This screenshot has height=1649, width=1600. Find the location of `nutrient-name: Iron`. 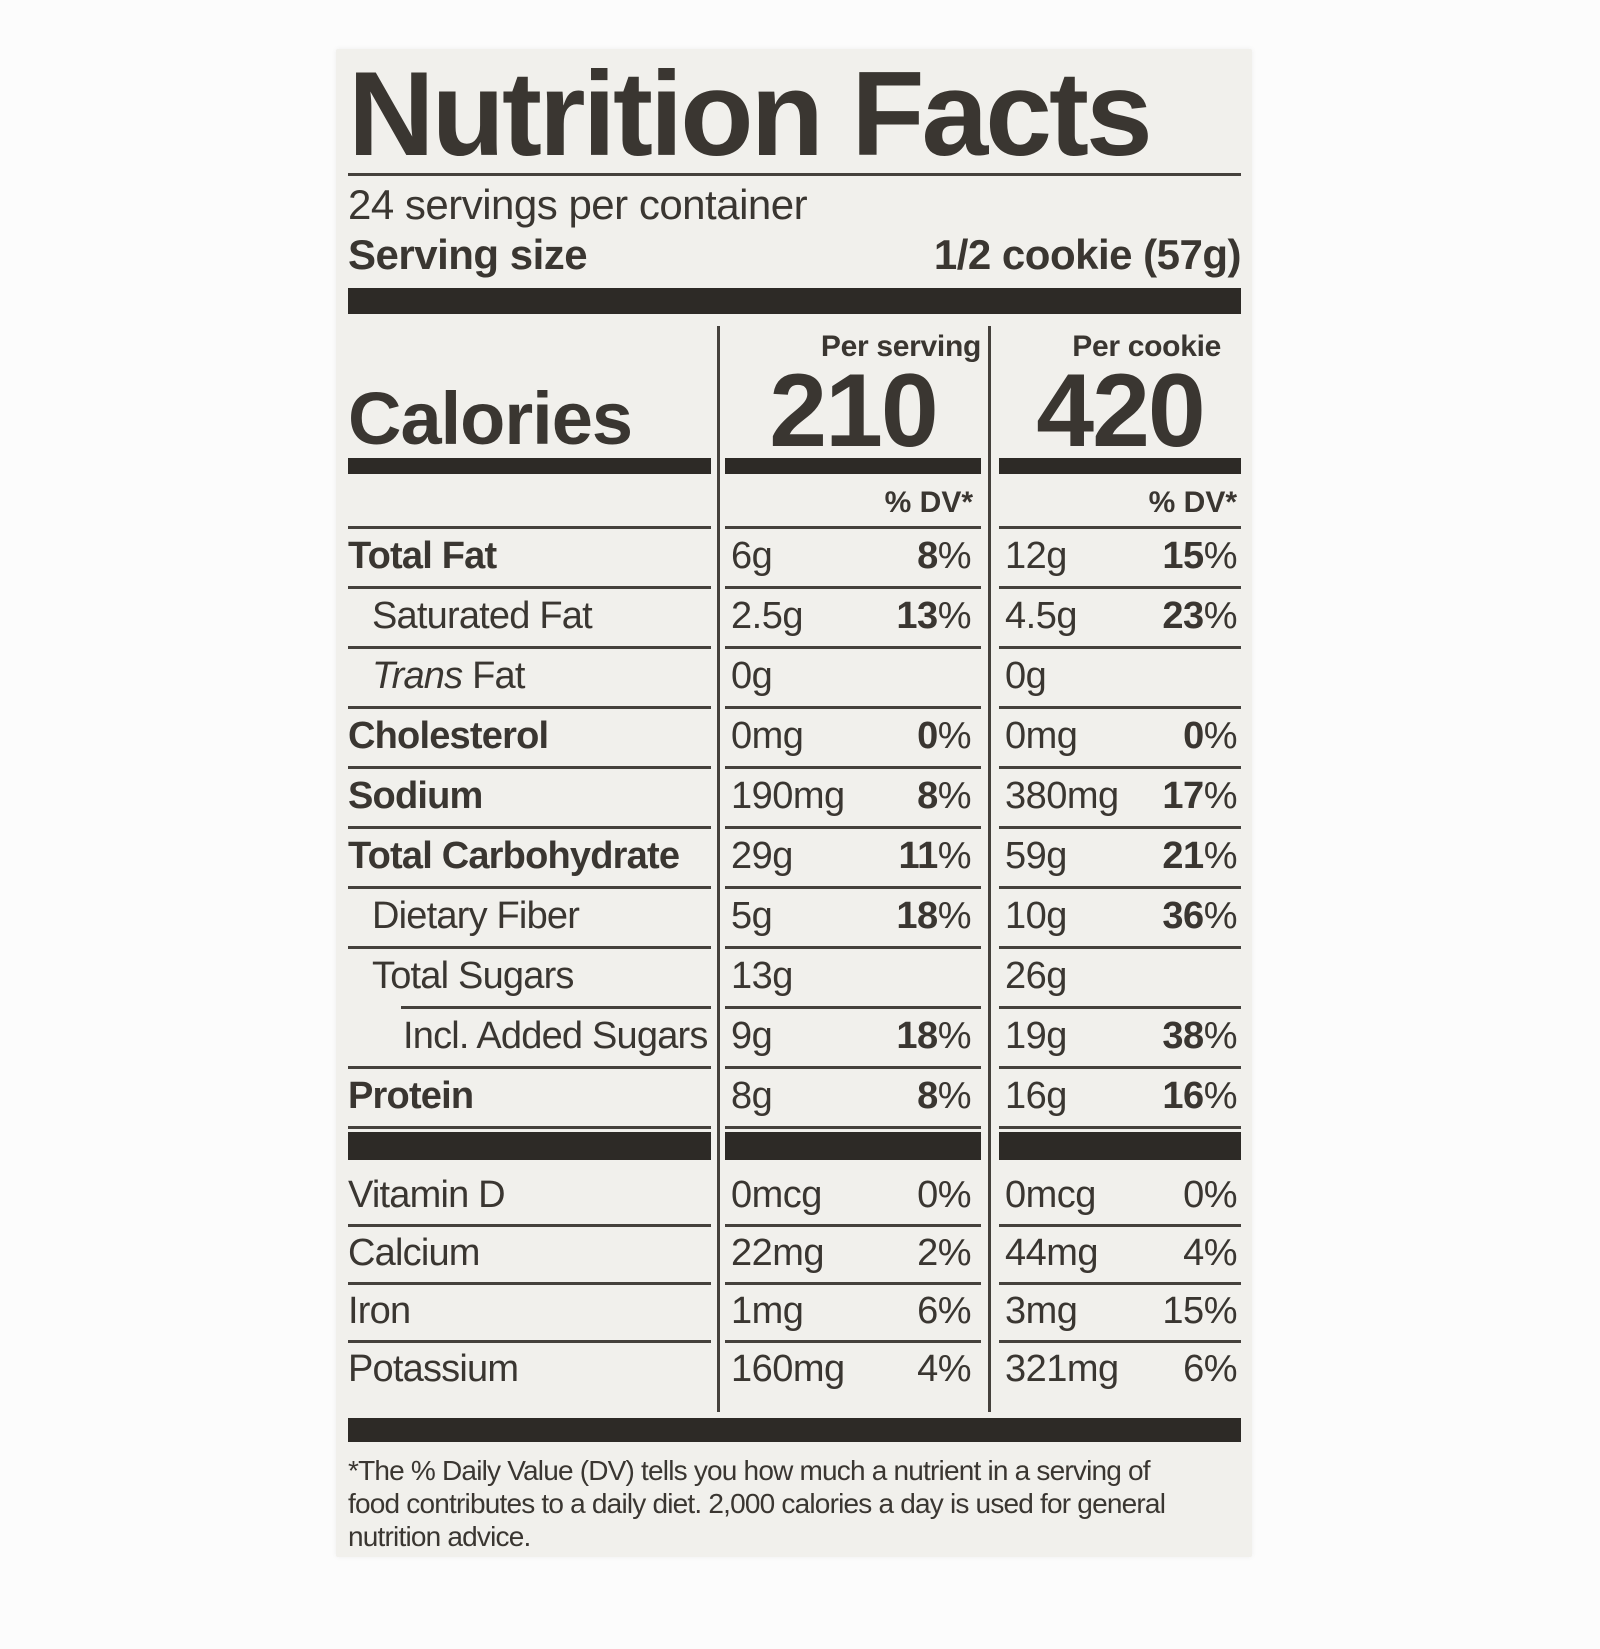

nutrient-name: Iron is located at coordinates (379, 1310).